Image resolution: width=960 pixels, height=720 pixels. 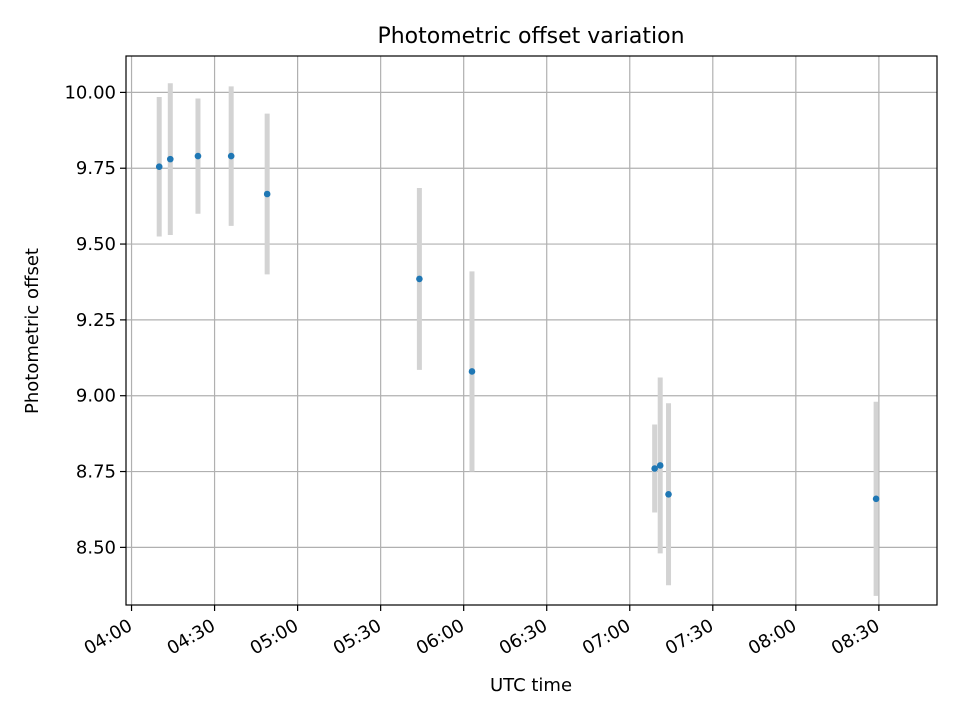 What do you see at coordinates (96, 396) in the screenshot?
I see `y-tick-label: 9.00` at bounding box center [96, 396].